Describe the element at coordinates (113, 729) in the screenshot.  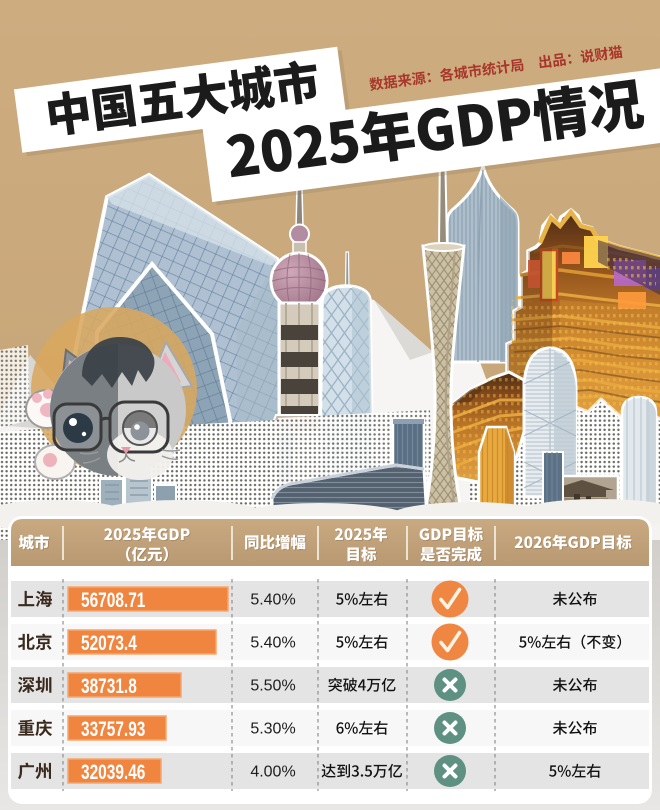
I see `svg-text: 33757.93` at that location.